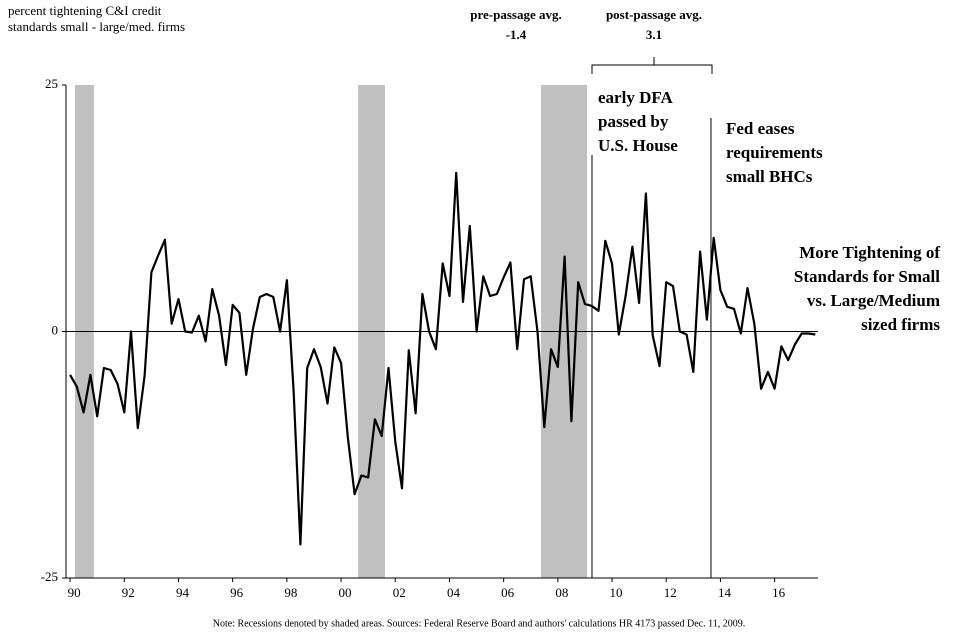 Image resolution: width=958 pixels, height=636 pixels. I want to click on y-axis-label: percent tightening C&I credit, so click(85, 10).